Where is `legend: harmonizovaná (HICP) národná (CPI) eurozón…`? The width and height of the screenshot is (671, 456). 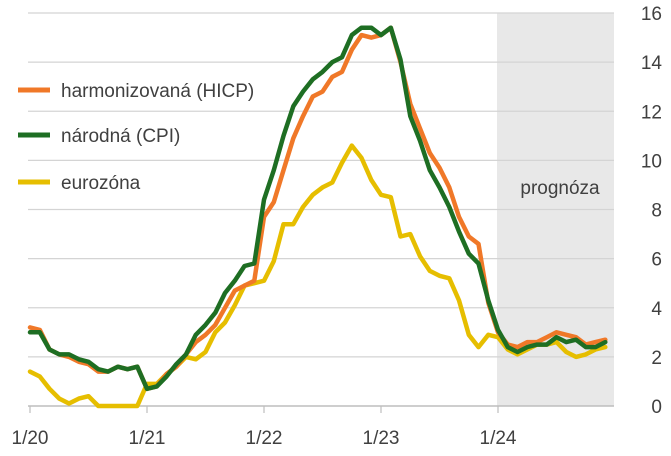 legend: harmonizovaná (HICP) národná (CPI) eurozón… is located at coordinates (136, 137).